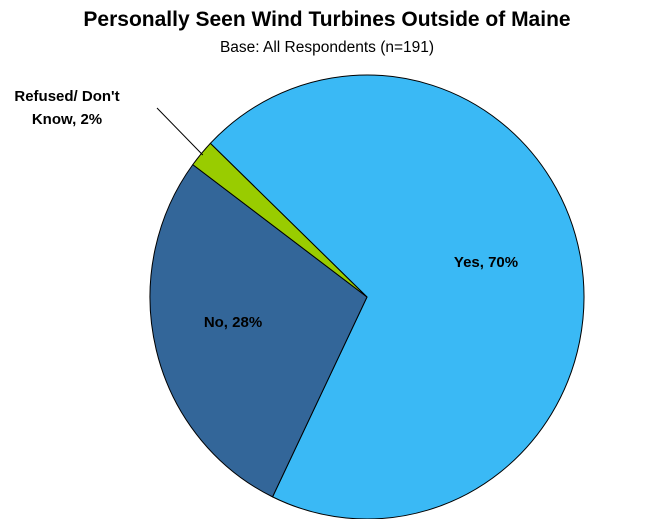 The height and width of the screenshot is (519, 654). What do you see at coordinates (327, 47) in the screenshot?
I see `chart-subtitle: Base: All Respondents (n=191)` at bounding box center [327, 47].